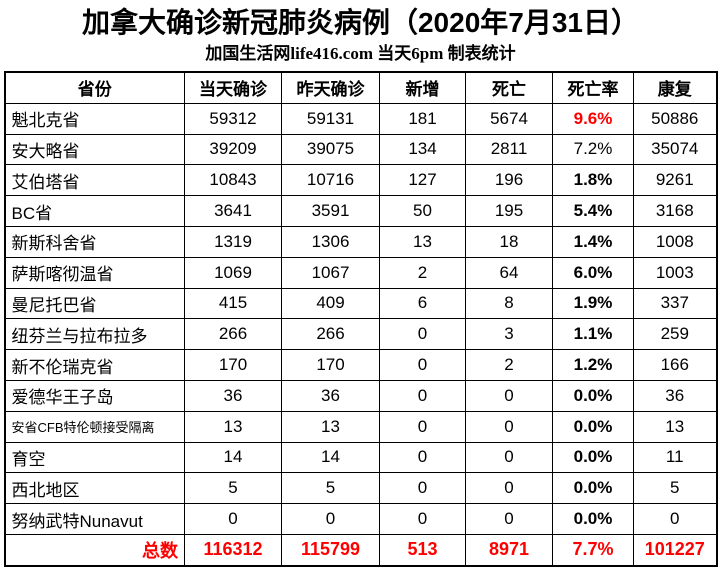 This screenshot has height=584, width=721. Describe the element at coordinates (509, 149) in the screenshot. I see `cell-deaths: 2811` at that location.